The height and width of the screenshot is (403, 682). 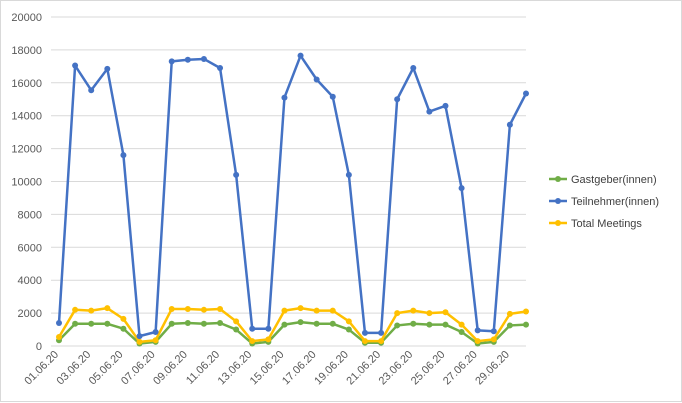 What do you see at coordinates (30, 281) in the screenshot?
I see `y-tick-label: 4000` at bounding box center [30, 281].